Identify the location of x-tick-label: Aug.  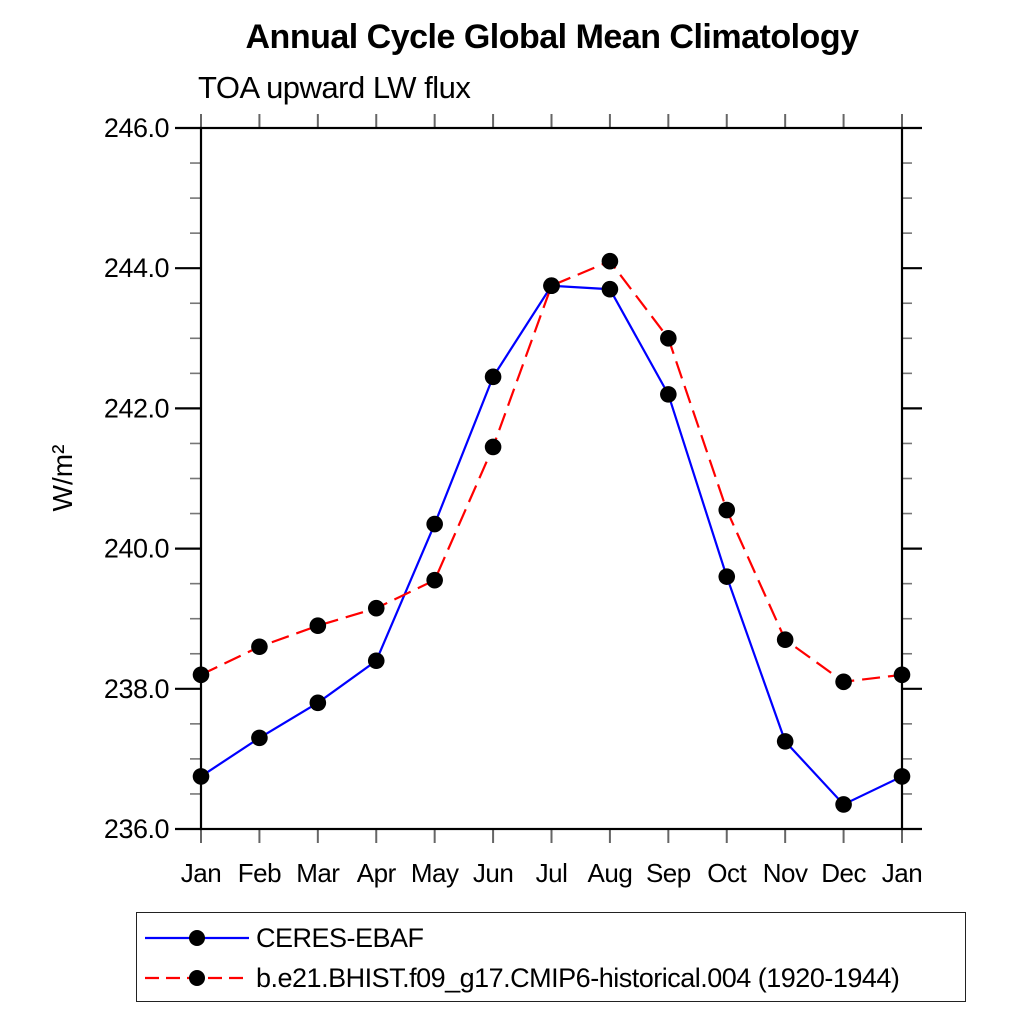
(610, 873).